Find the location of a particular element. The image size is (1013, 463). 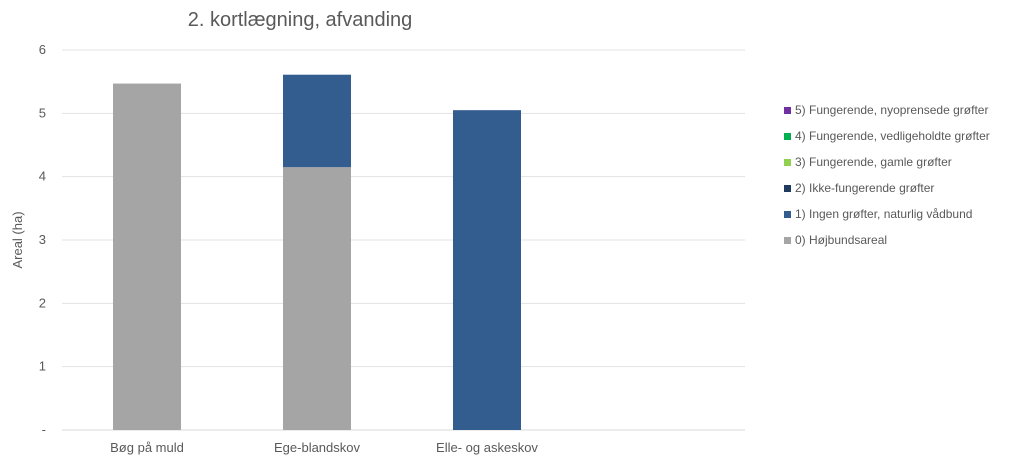

x-tick-label: Ege-blandskov is located at coordinates (317, 447).